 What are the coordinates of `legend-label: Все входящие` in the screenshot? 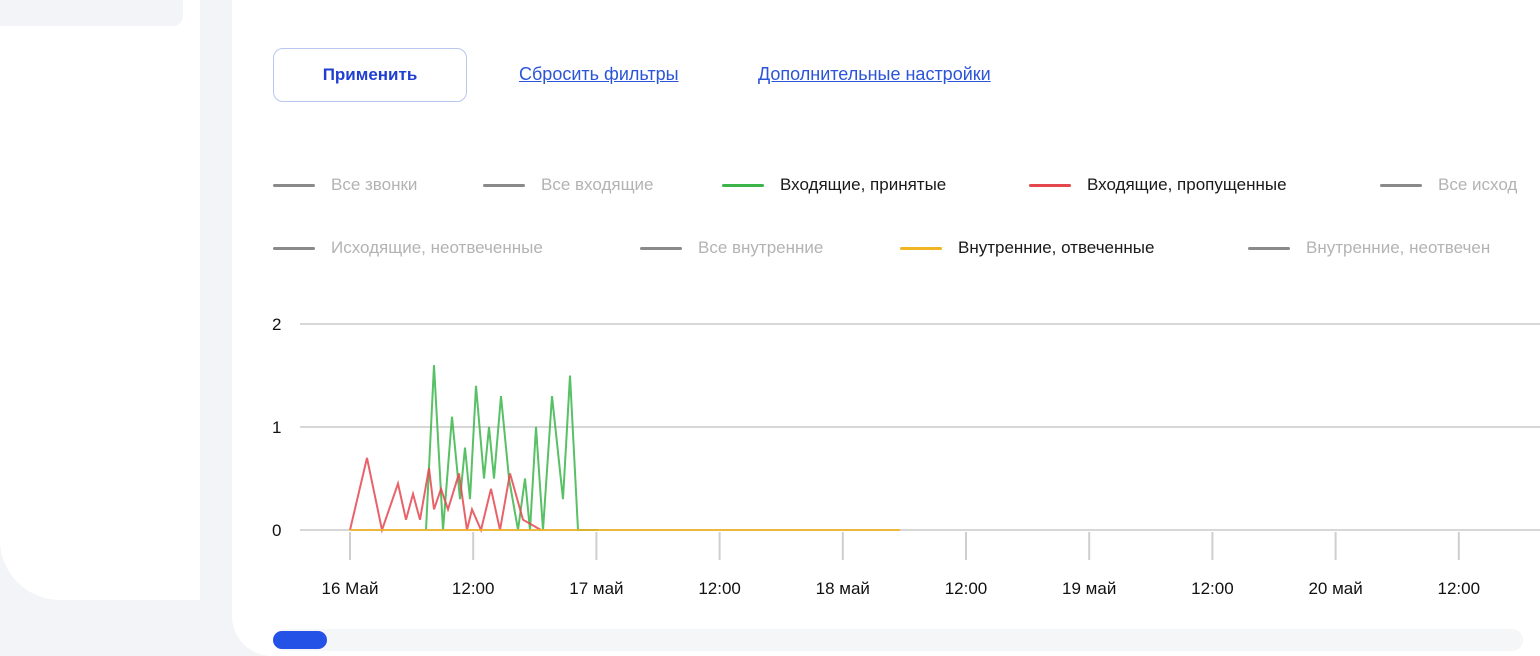 It's located at (597, 184).